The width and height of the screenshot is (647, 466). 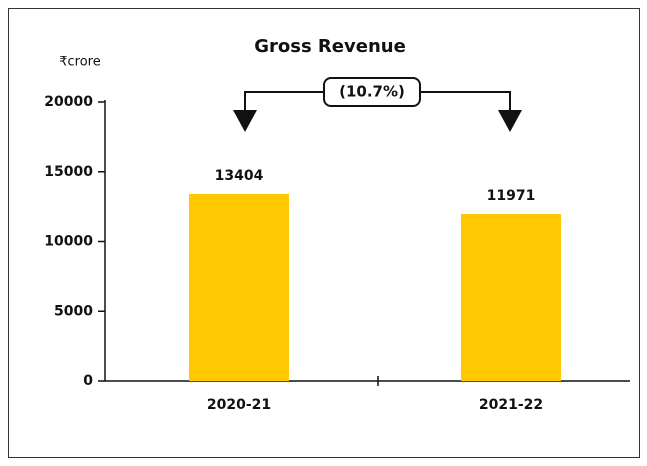 I want to click on x-tick-label: 2021-22, so click(x=511, y=405).